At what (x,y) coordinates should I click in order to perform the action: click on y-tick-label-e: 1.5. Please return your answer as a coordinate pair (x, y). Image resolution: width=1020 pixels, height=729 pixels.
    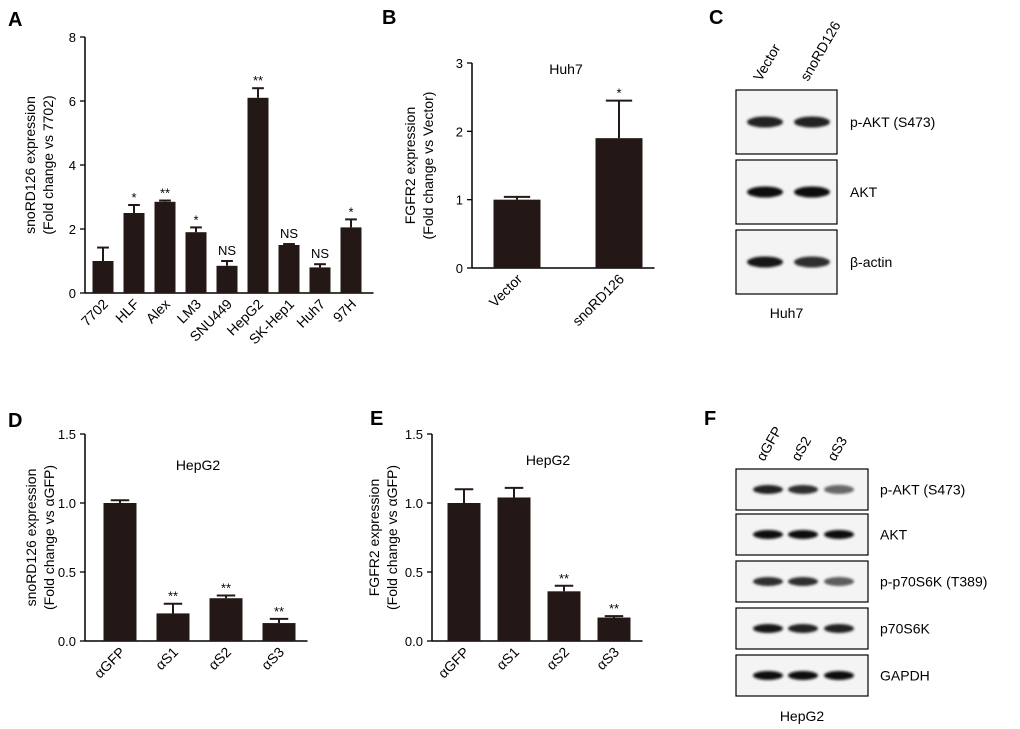
    Looking at the image, I should click on (414, 434).